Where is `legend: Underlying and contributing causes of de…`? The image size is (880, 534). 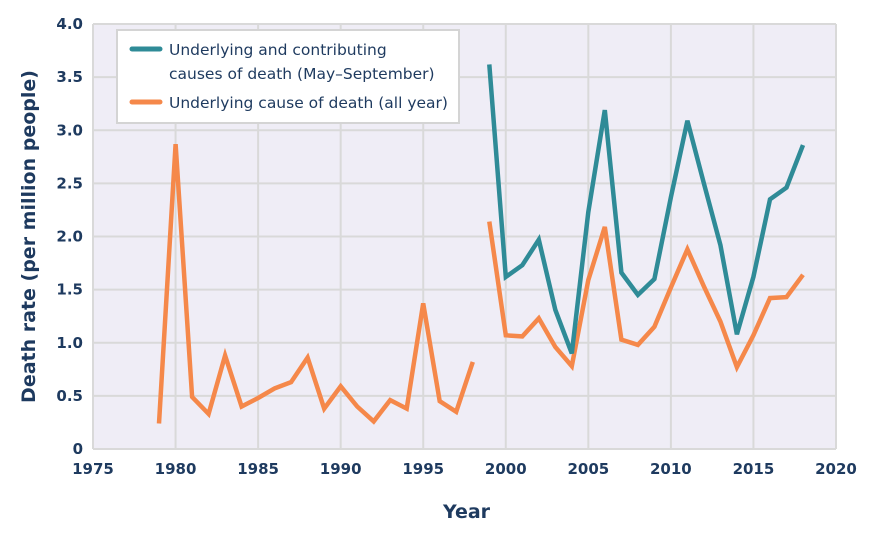
legend: Underlying and contributing causes of de… is located at coordinates (288, 76).